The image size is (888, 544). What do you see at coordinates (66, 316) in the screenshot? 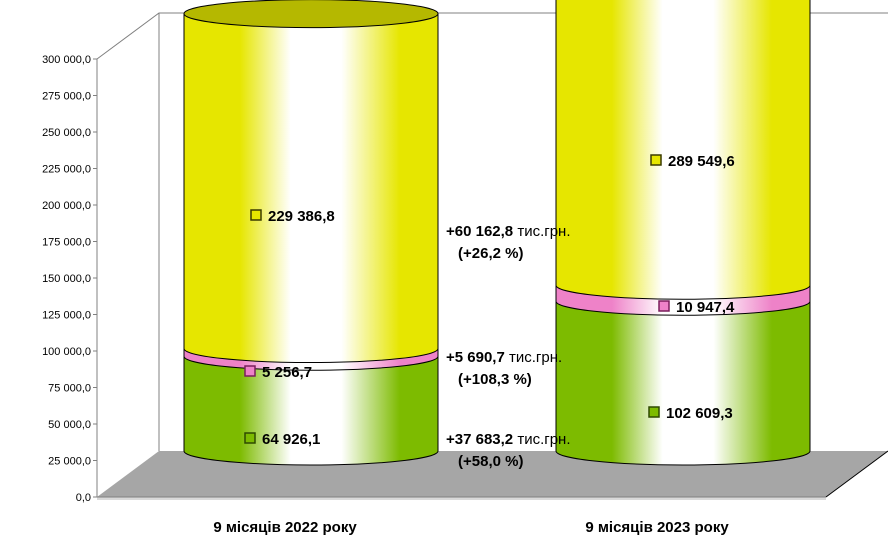
I see `y-tick-label: 125 000,0` at bounding box center [66, 316].